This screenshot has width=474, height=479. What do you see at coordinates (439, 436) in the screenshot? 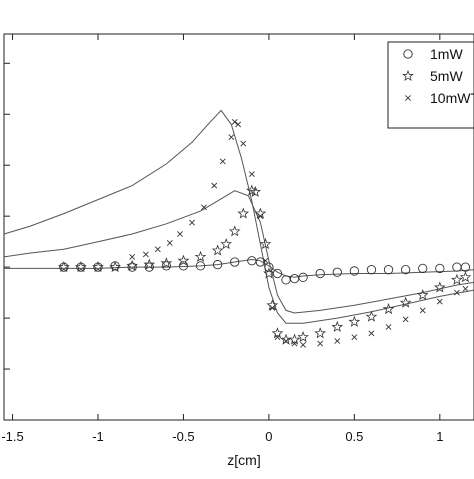
I see `x-tick-label: 1` at bounding box center [439, 436].